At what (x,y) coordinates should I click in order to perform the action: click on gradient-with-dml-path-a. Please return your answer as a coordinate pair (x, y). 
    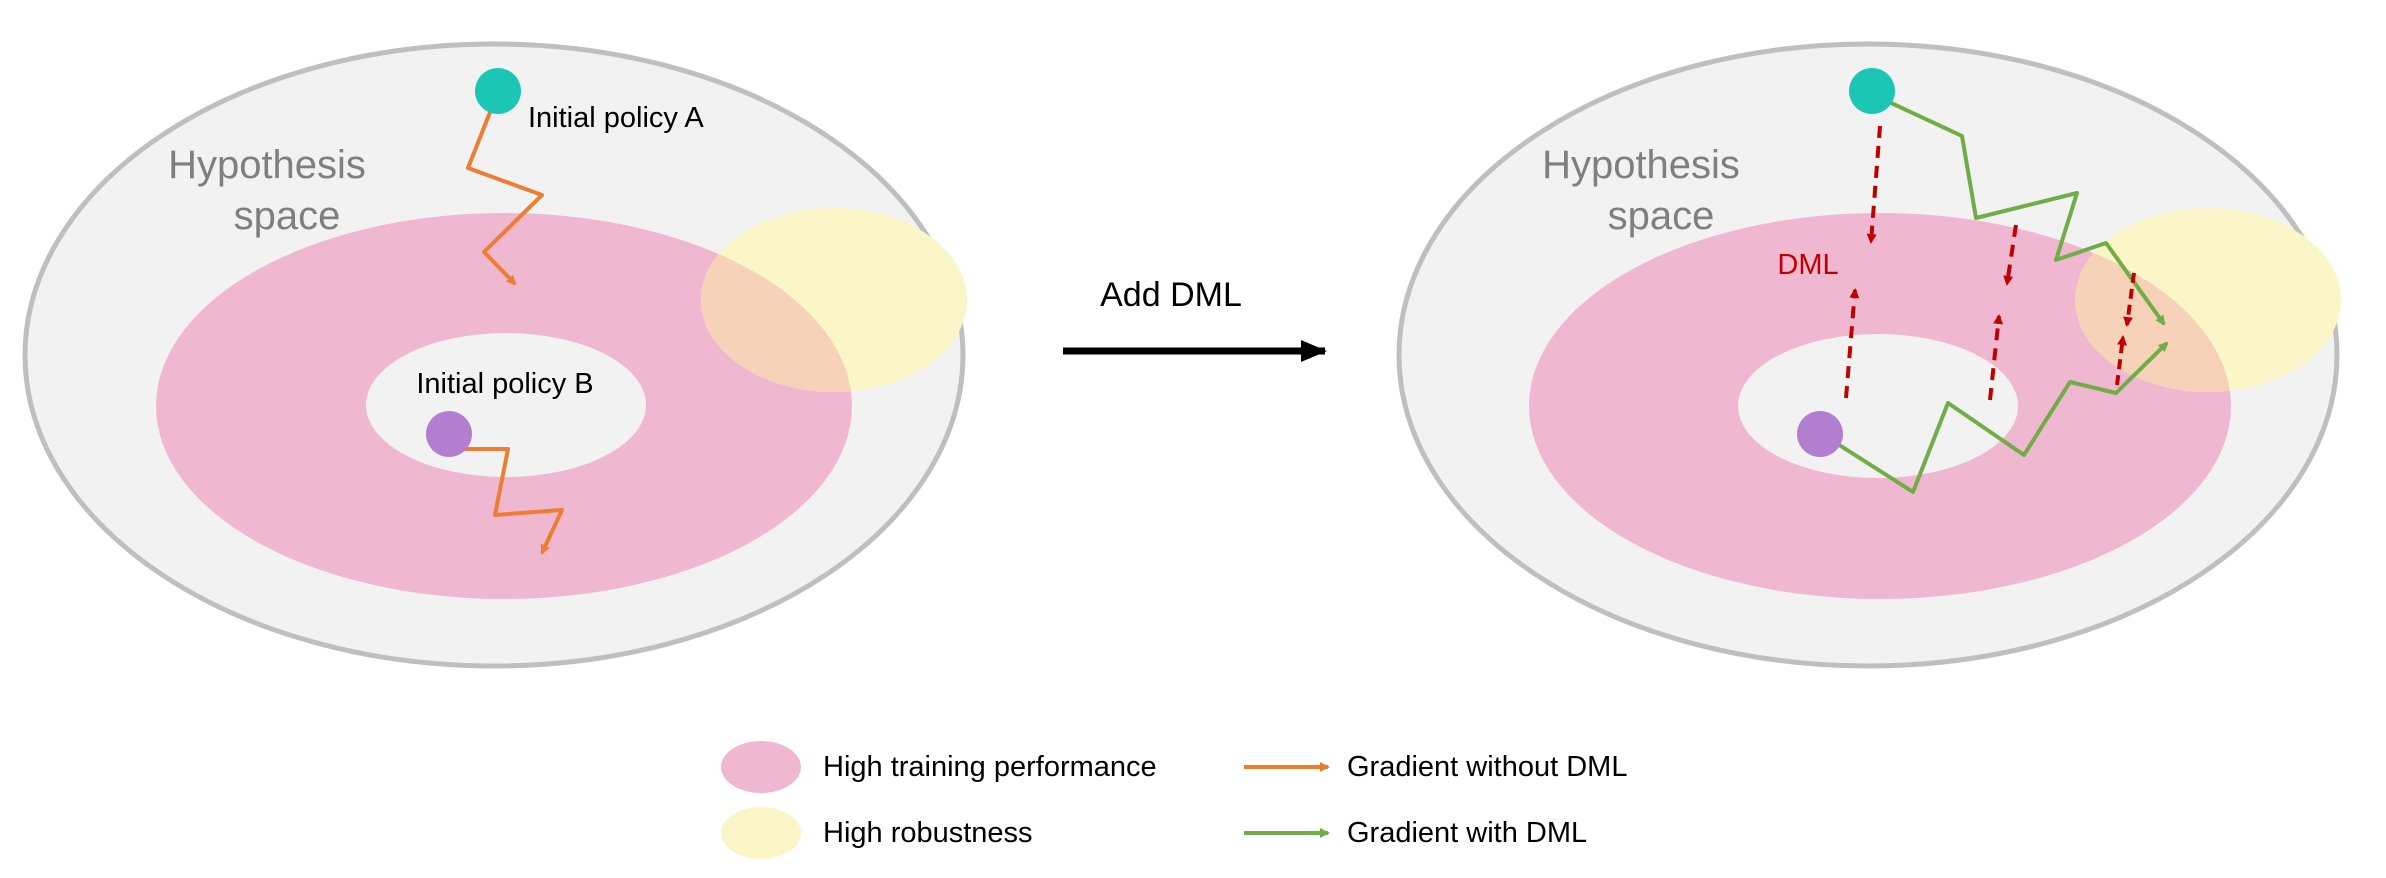
    Looking at the image, I should click on (2018, 209).